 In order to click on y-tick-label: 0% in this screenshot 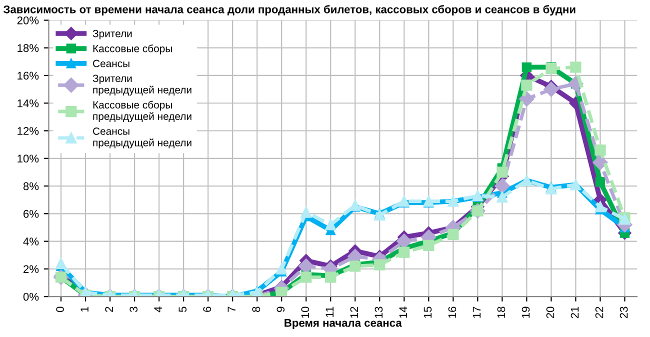, I will do `click(31, 296)`.